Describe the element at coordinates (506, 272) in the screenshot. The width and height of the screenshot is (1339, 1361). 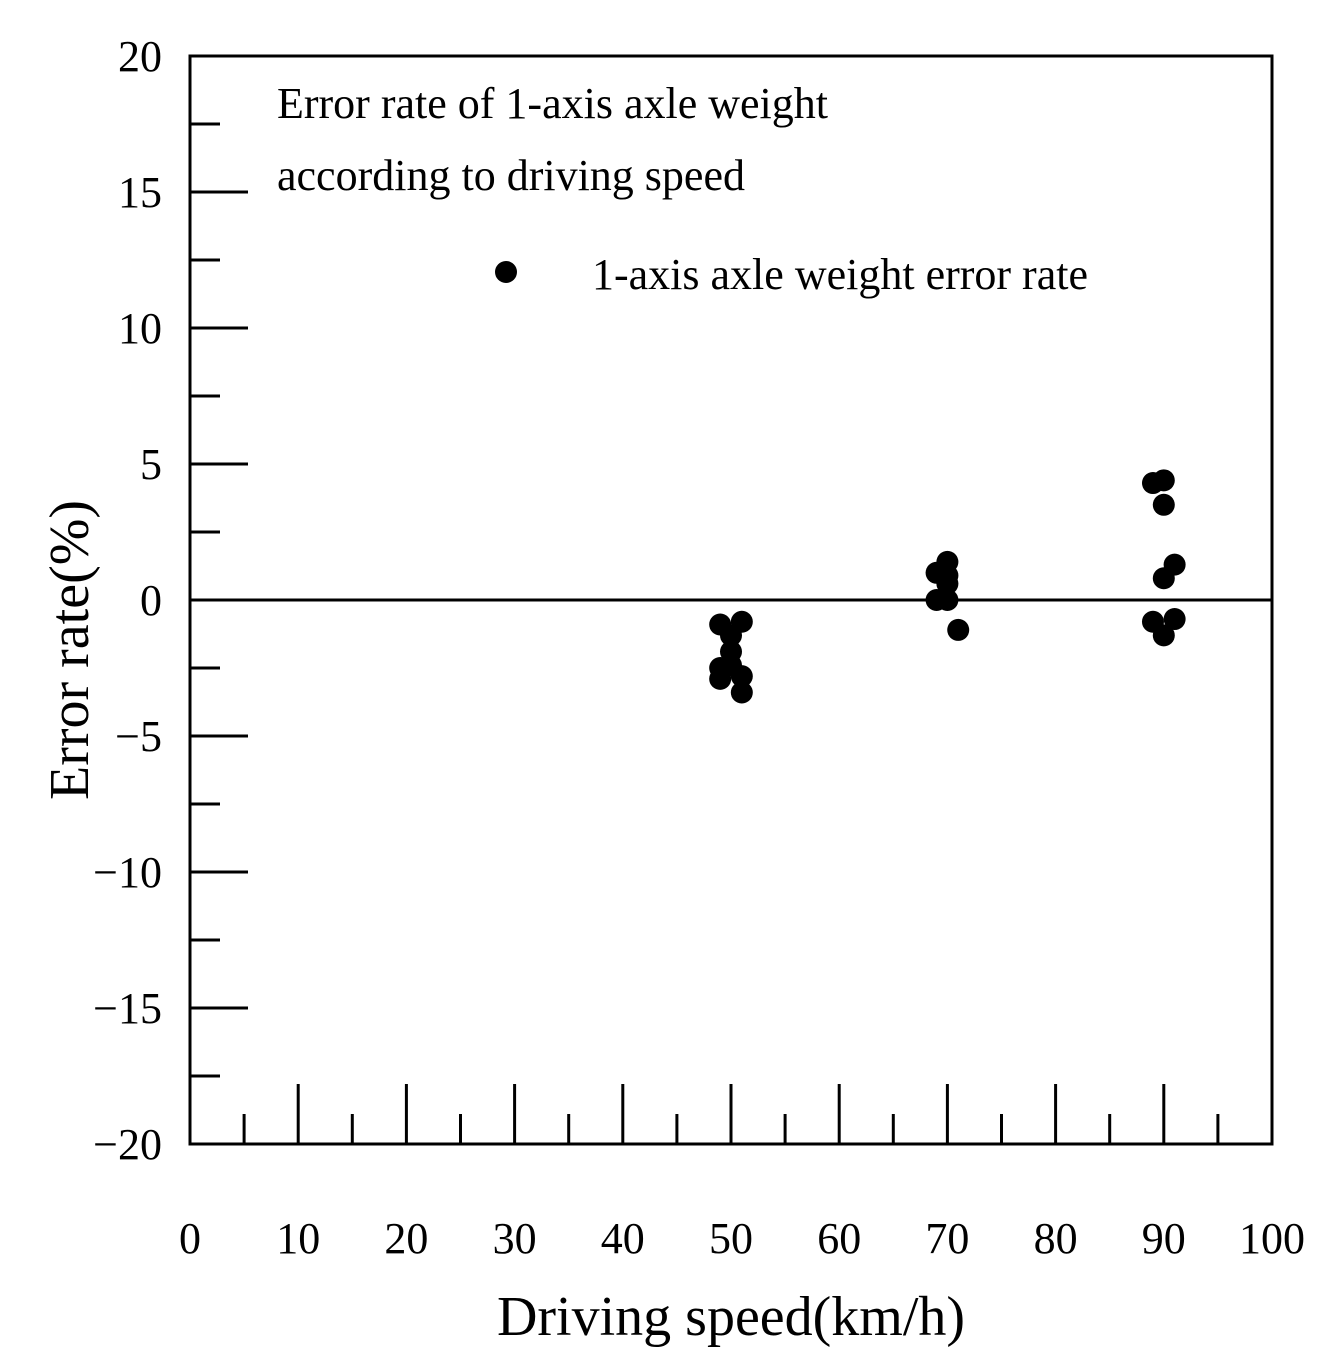
I see `legend-marker` at that location.